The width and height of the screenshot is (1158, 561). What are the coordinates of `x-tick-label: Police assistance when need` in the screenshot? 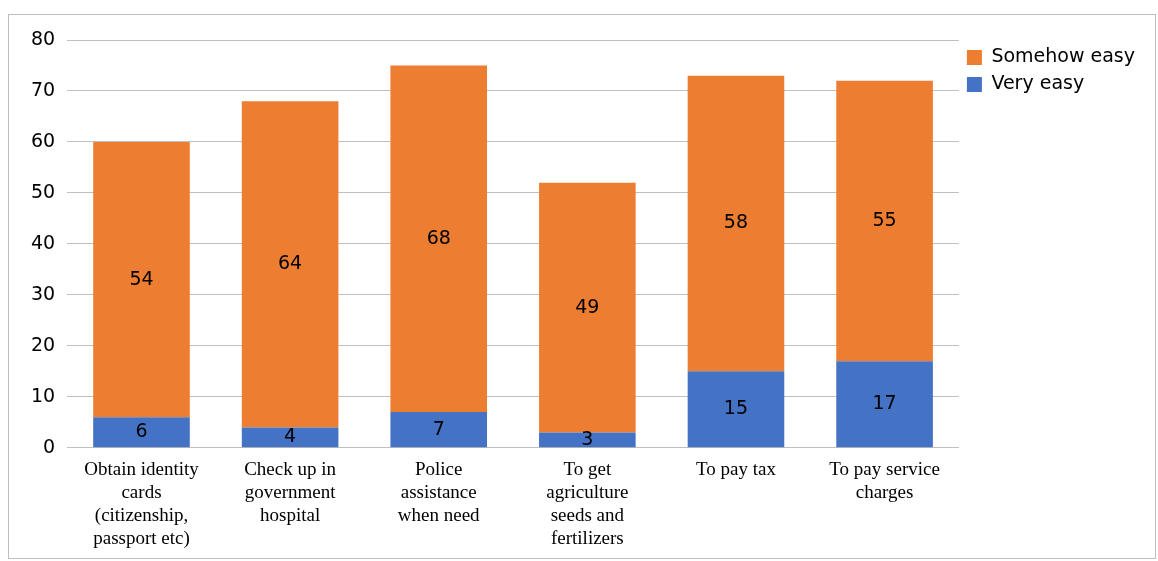 It's located at (439, 491).